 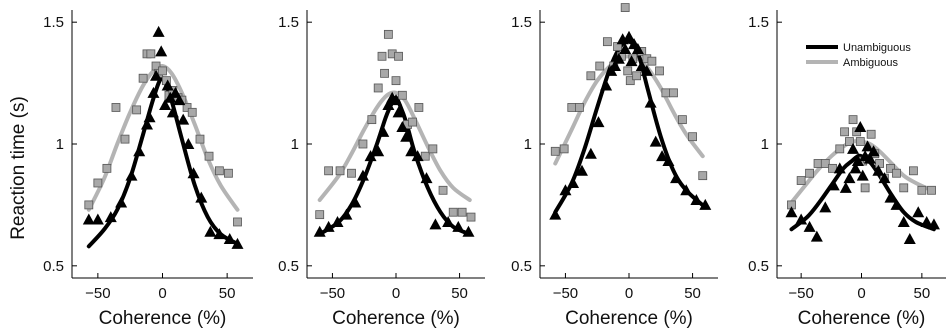 I want to click on x-tick-label: 50, so click(x=692, y=293).